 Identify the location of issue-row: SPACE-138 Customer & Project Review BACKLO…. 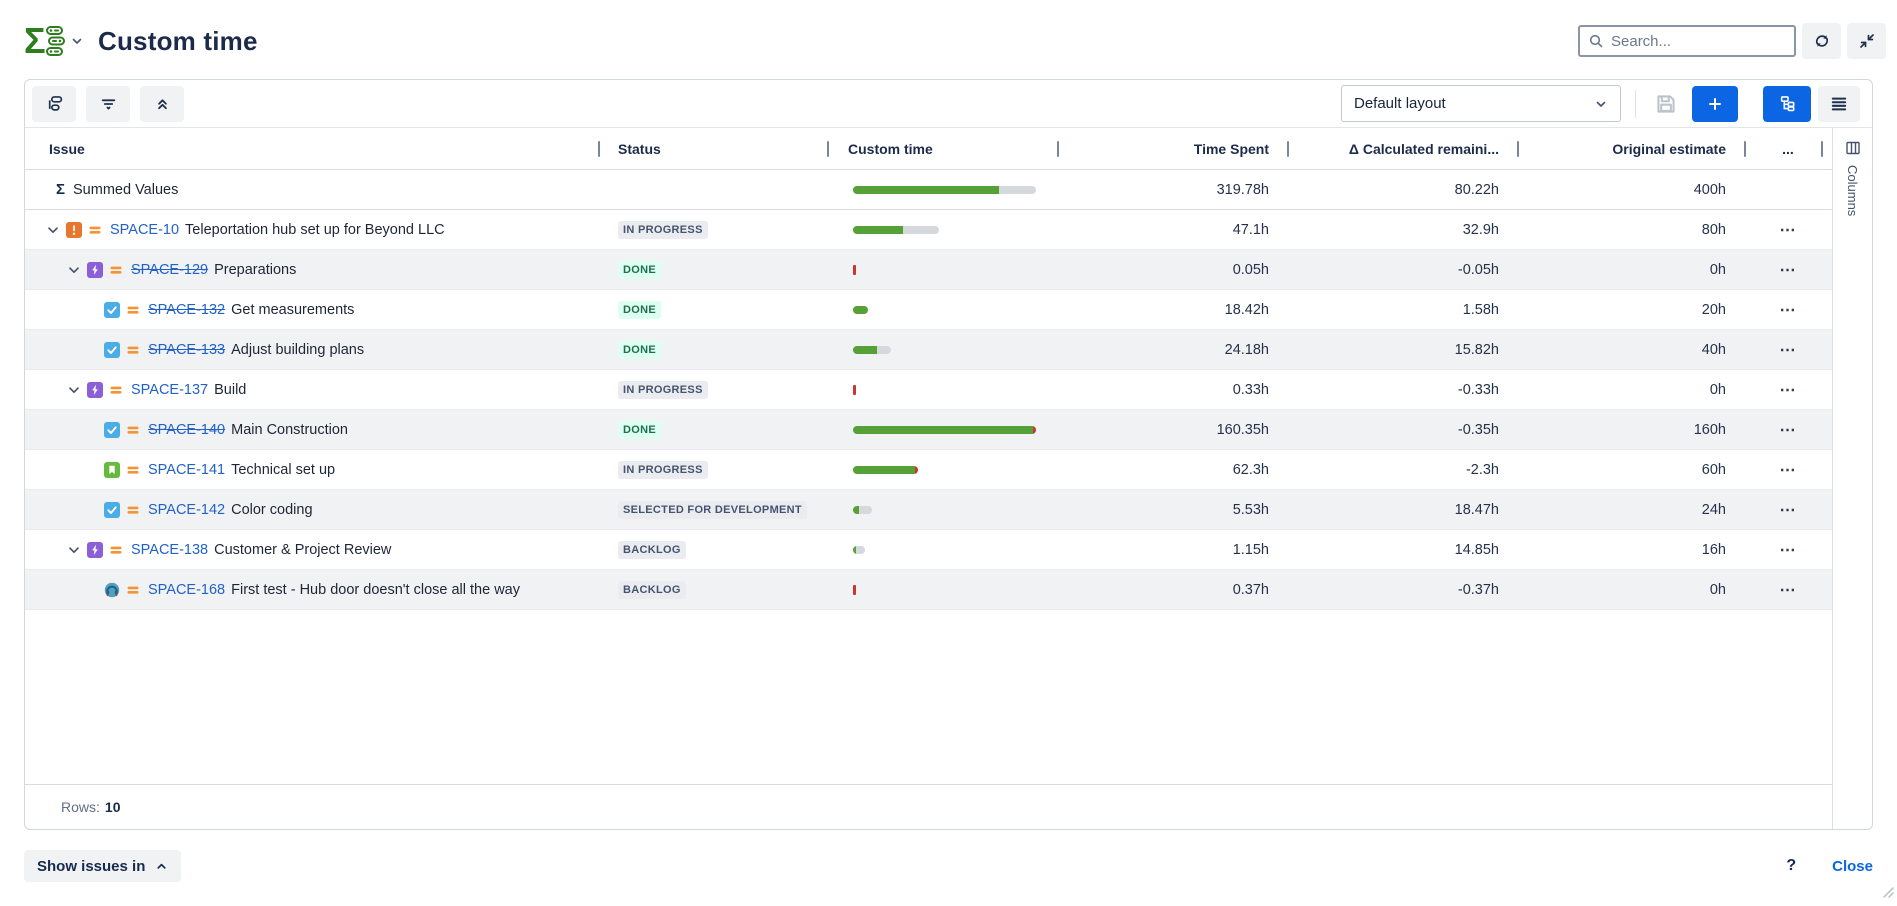
(928, 550).